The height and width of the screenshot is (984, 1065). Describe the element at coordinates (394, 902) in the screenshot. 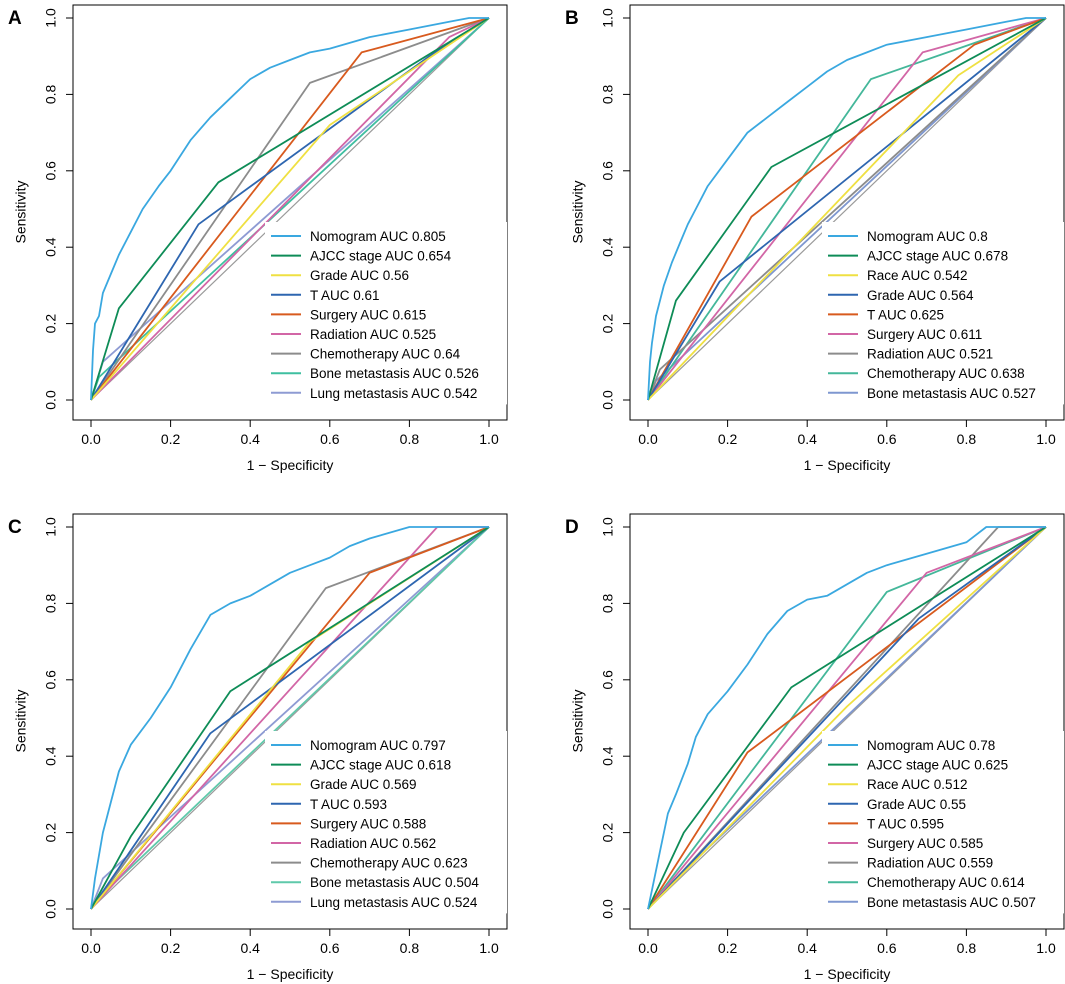

I see `legend-label: Lung metastasis AUC 0.524` at that location.